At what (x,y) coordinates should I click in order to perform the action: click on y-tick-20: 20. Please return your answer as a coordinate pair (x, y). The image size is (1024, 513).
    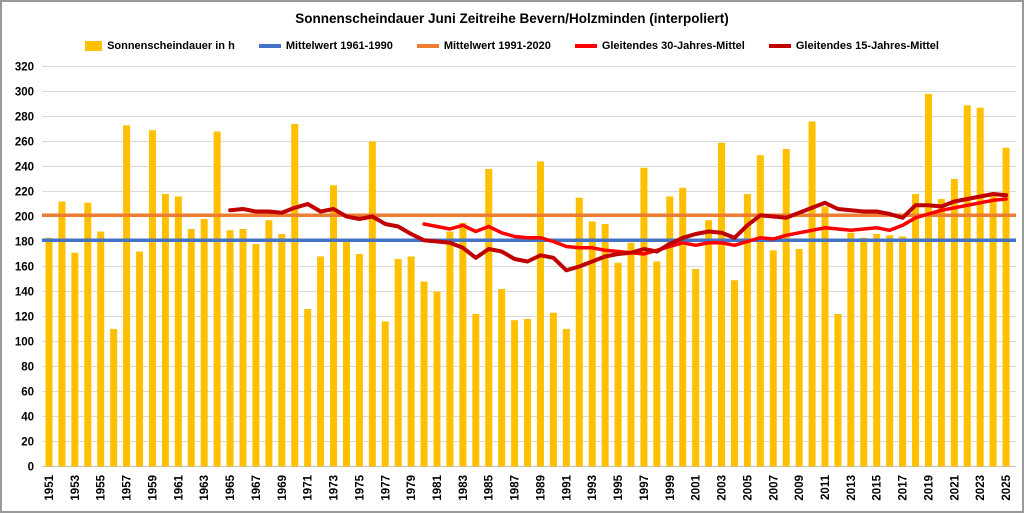
    Looking at the image, I should click on (27, 443).